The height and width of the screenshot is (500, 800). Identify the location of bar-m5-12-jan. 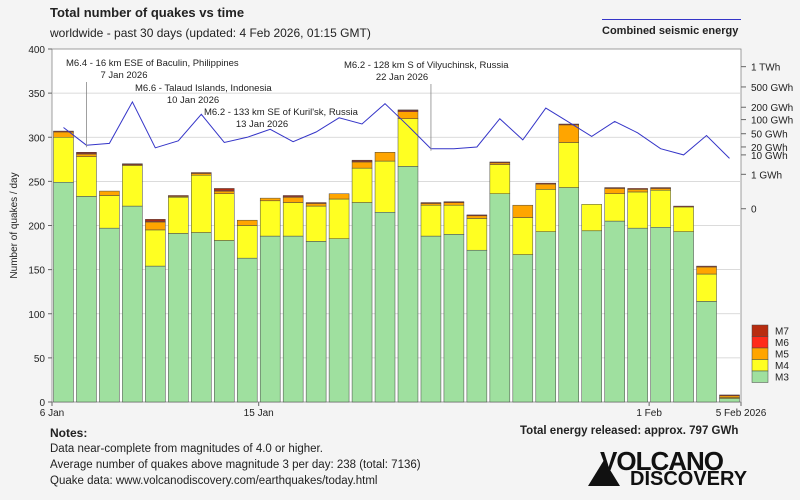
(201, 174).